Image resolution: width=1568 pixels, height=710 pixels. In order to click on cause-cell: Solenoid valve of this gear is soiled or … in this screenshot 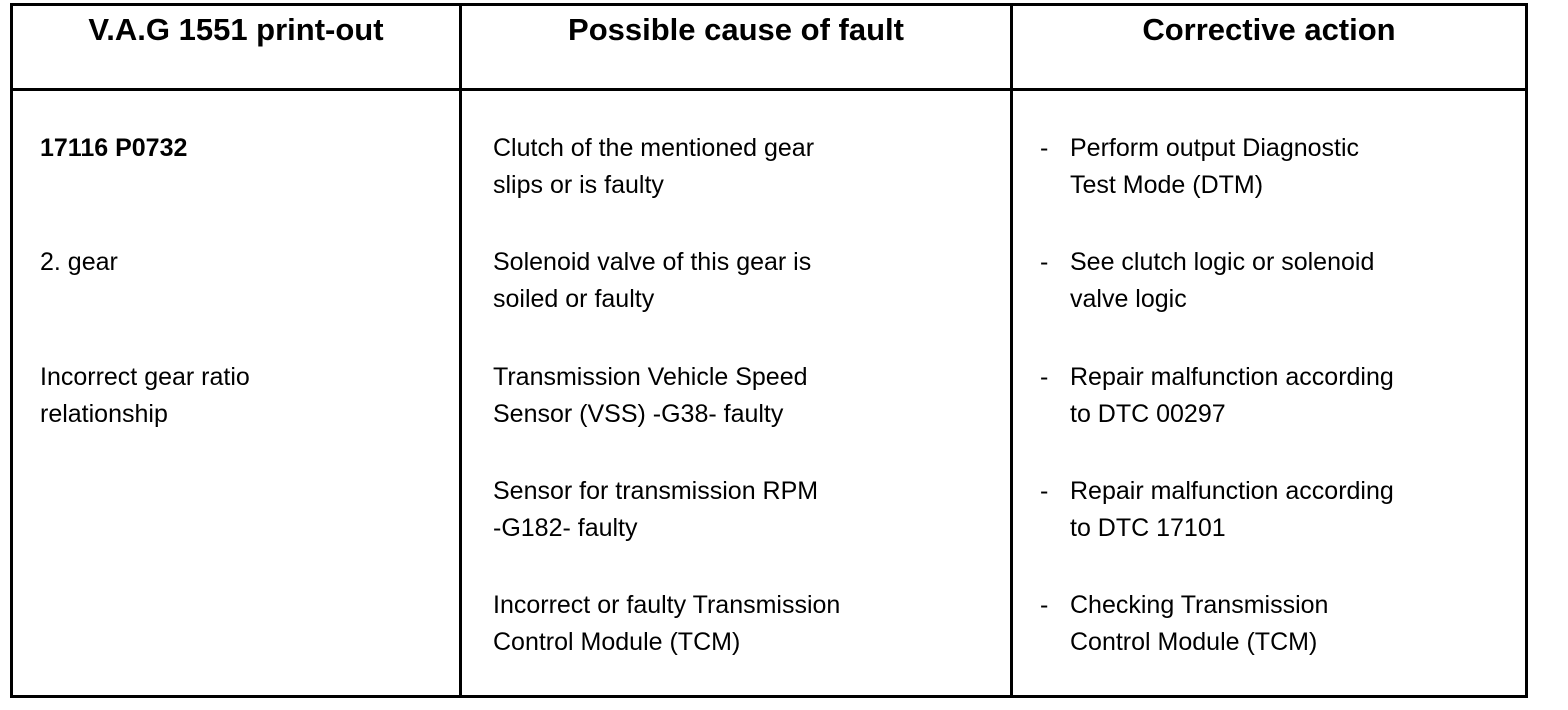, I will do `click(652, 281)`.